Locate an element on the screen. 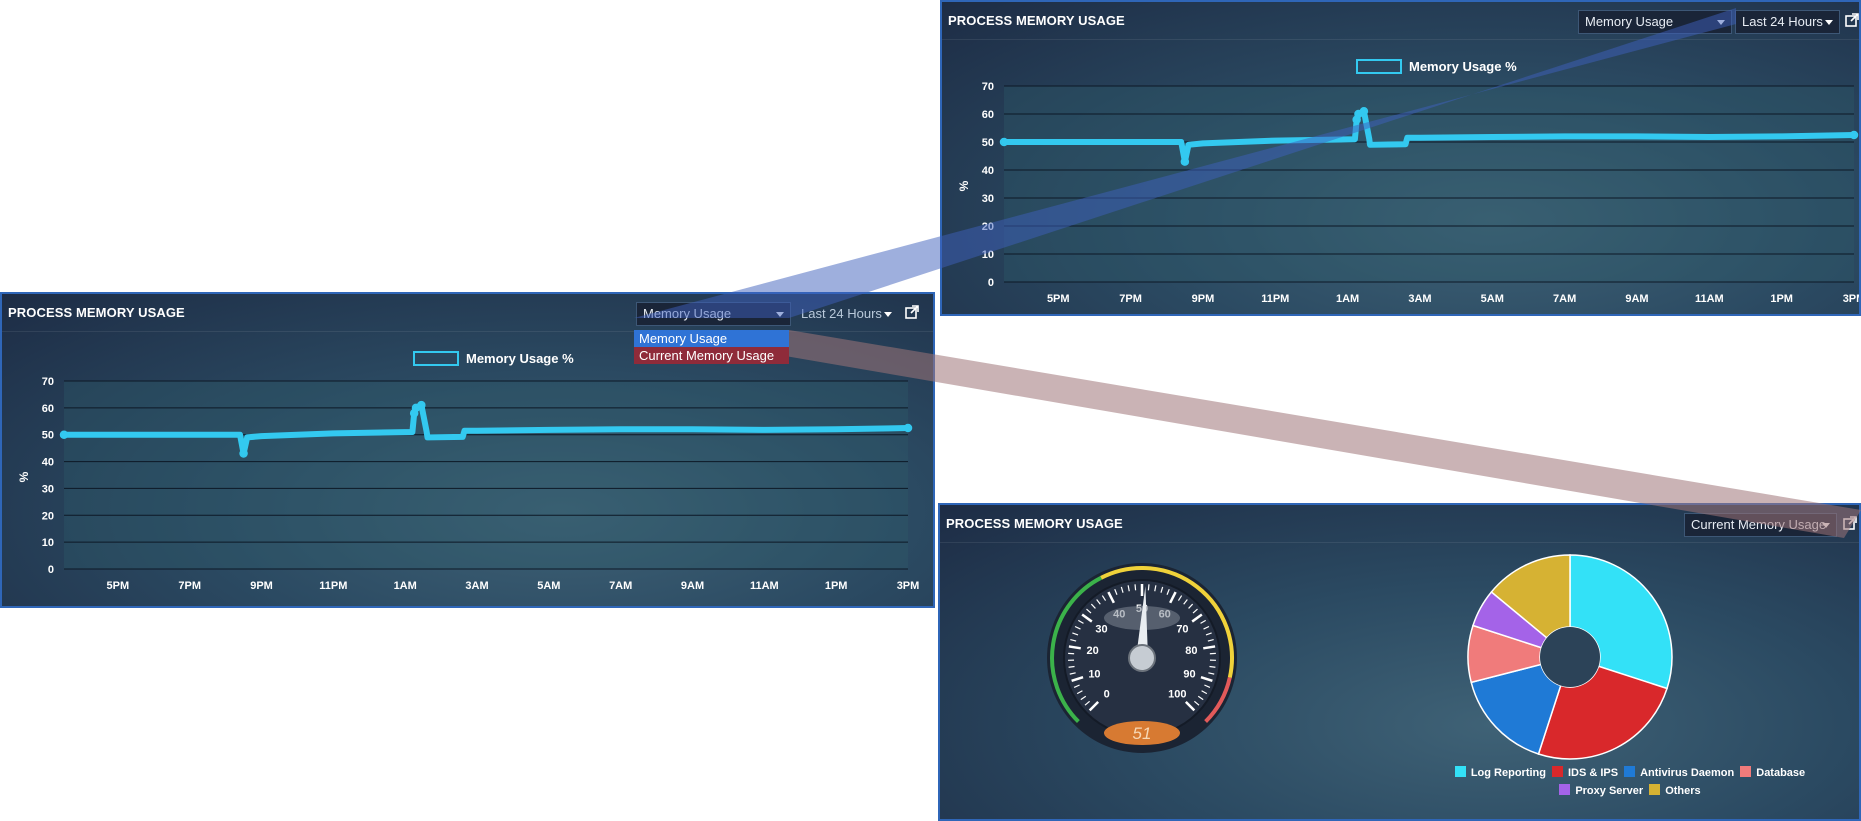  metric-dropdown-menu: Memory Usage Current Memory Usage is located at coordinates (711, 347).